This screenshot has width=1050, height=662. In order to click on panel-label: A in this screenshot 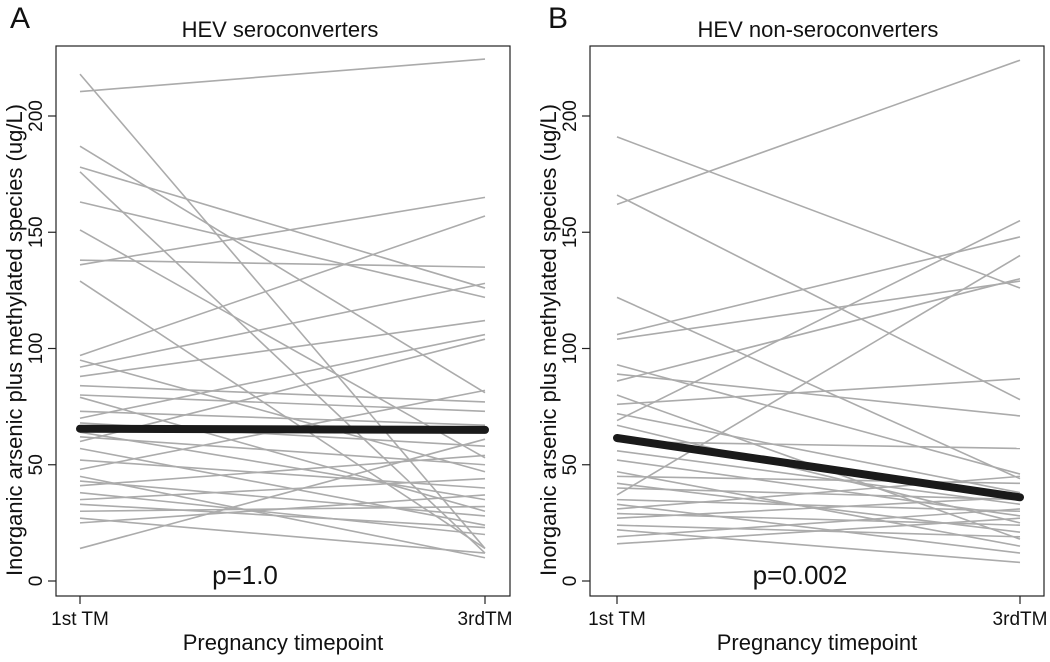, I will do `click(20, 18)`.